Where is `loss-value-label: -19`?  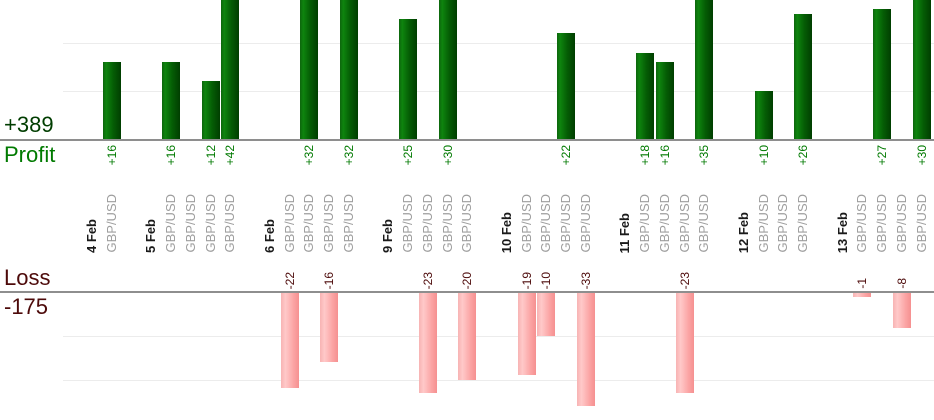 loss-value-label: -19 is located at coordinates (527, 280).